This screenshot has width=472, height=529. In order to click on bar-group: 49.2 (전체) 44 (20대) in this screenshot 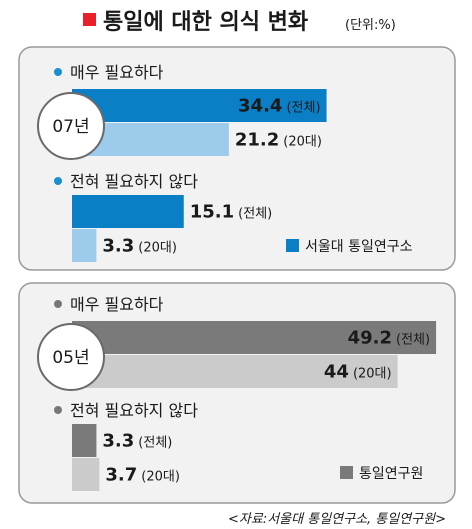, I will do `click(254, 354)`.